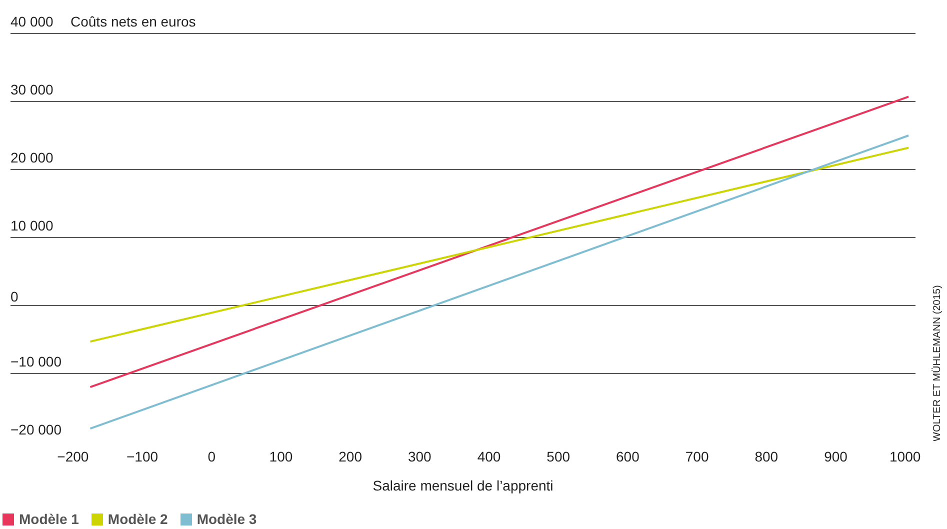  Describe the element at coordinates (32, 158) in the screenshot. I see `y-tick-label: 20 000` at that location.